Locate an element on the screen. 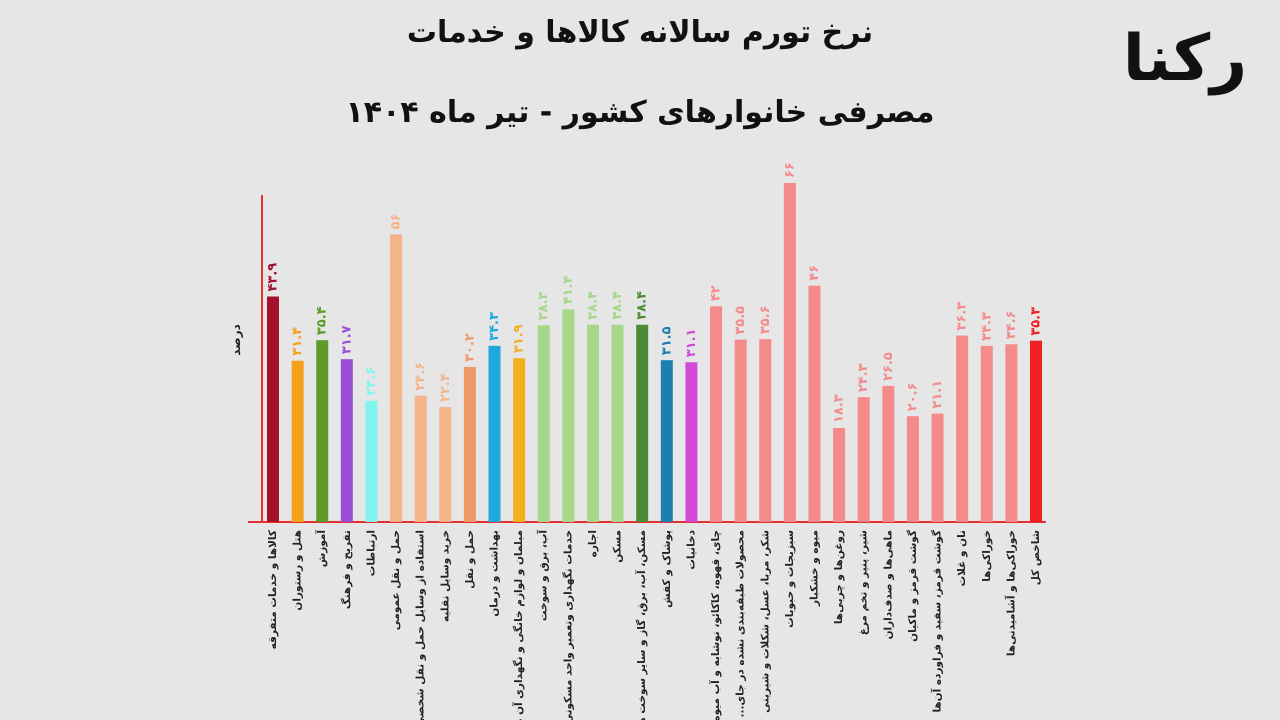 This screenshot has height=720, width=1280. value-label: ۳۱.۷ is located at coordinates (346, 339).